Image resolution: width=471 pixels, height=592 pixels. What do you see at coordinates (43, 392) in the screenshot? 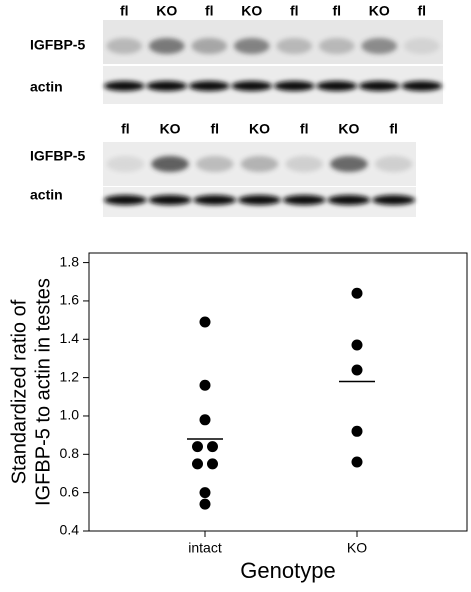
I see `y-axis-label: IGFBP-5 to actin in testes` at bounding box center [43, 392].